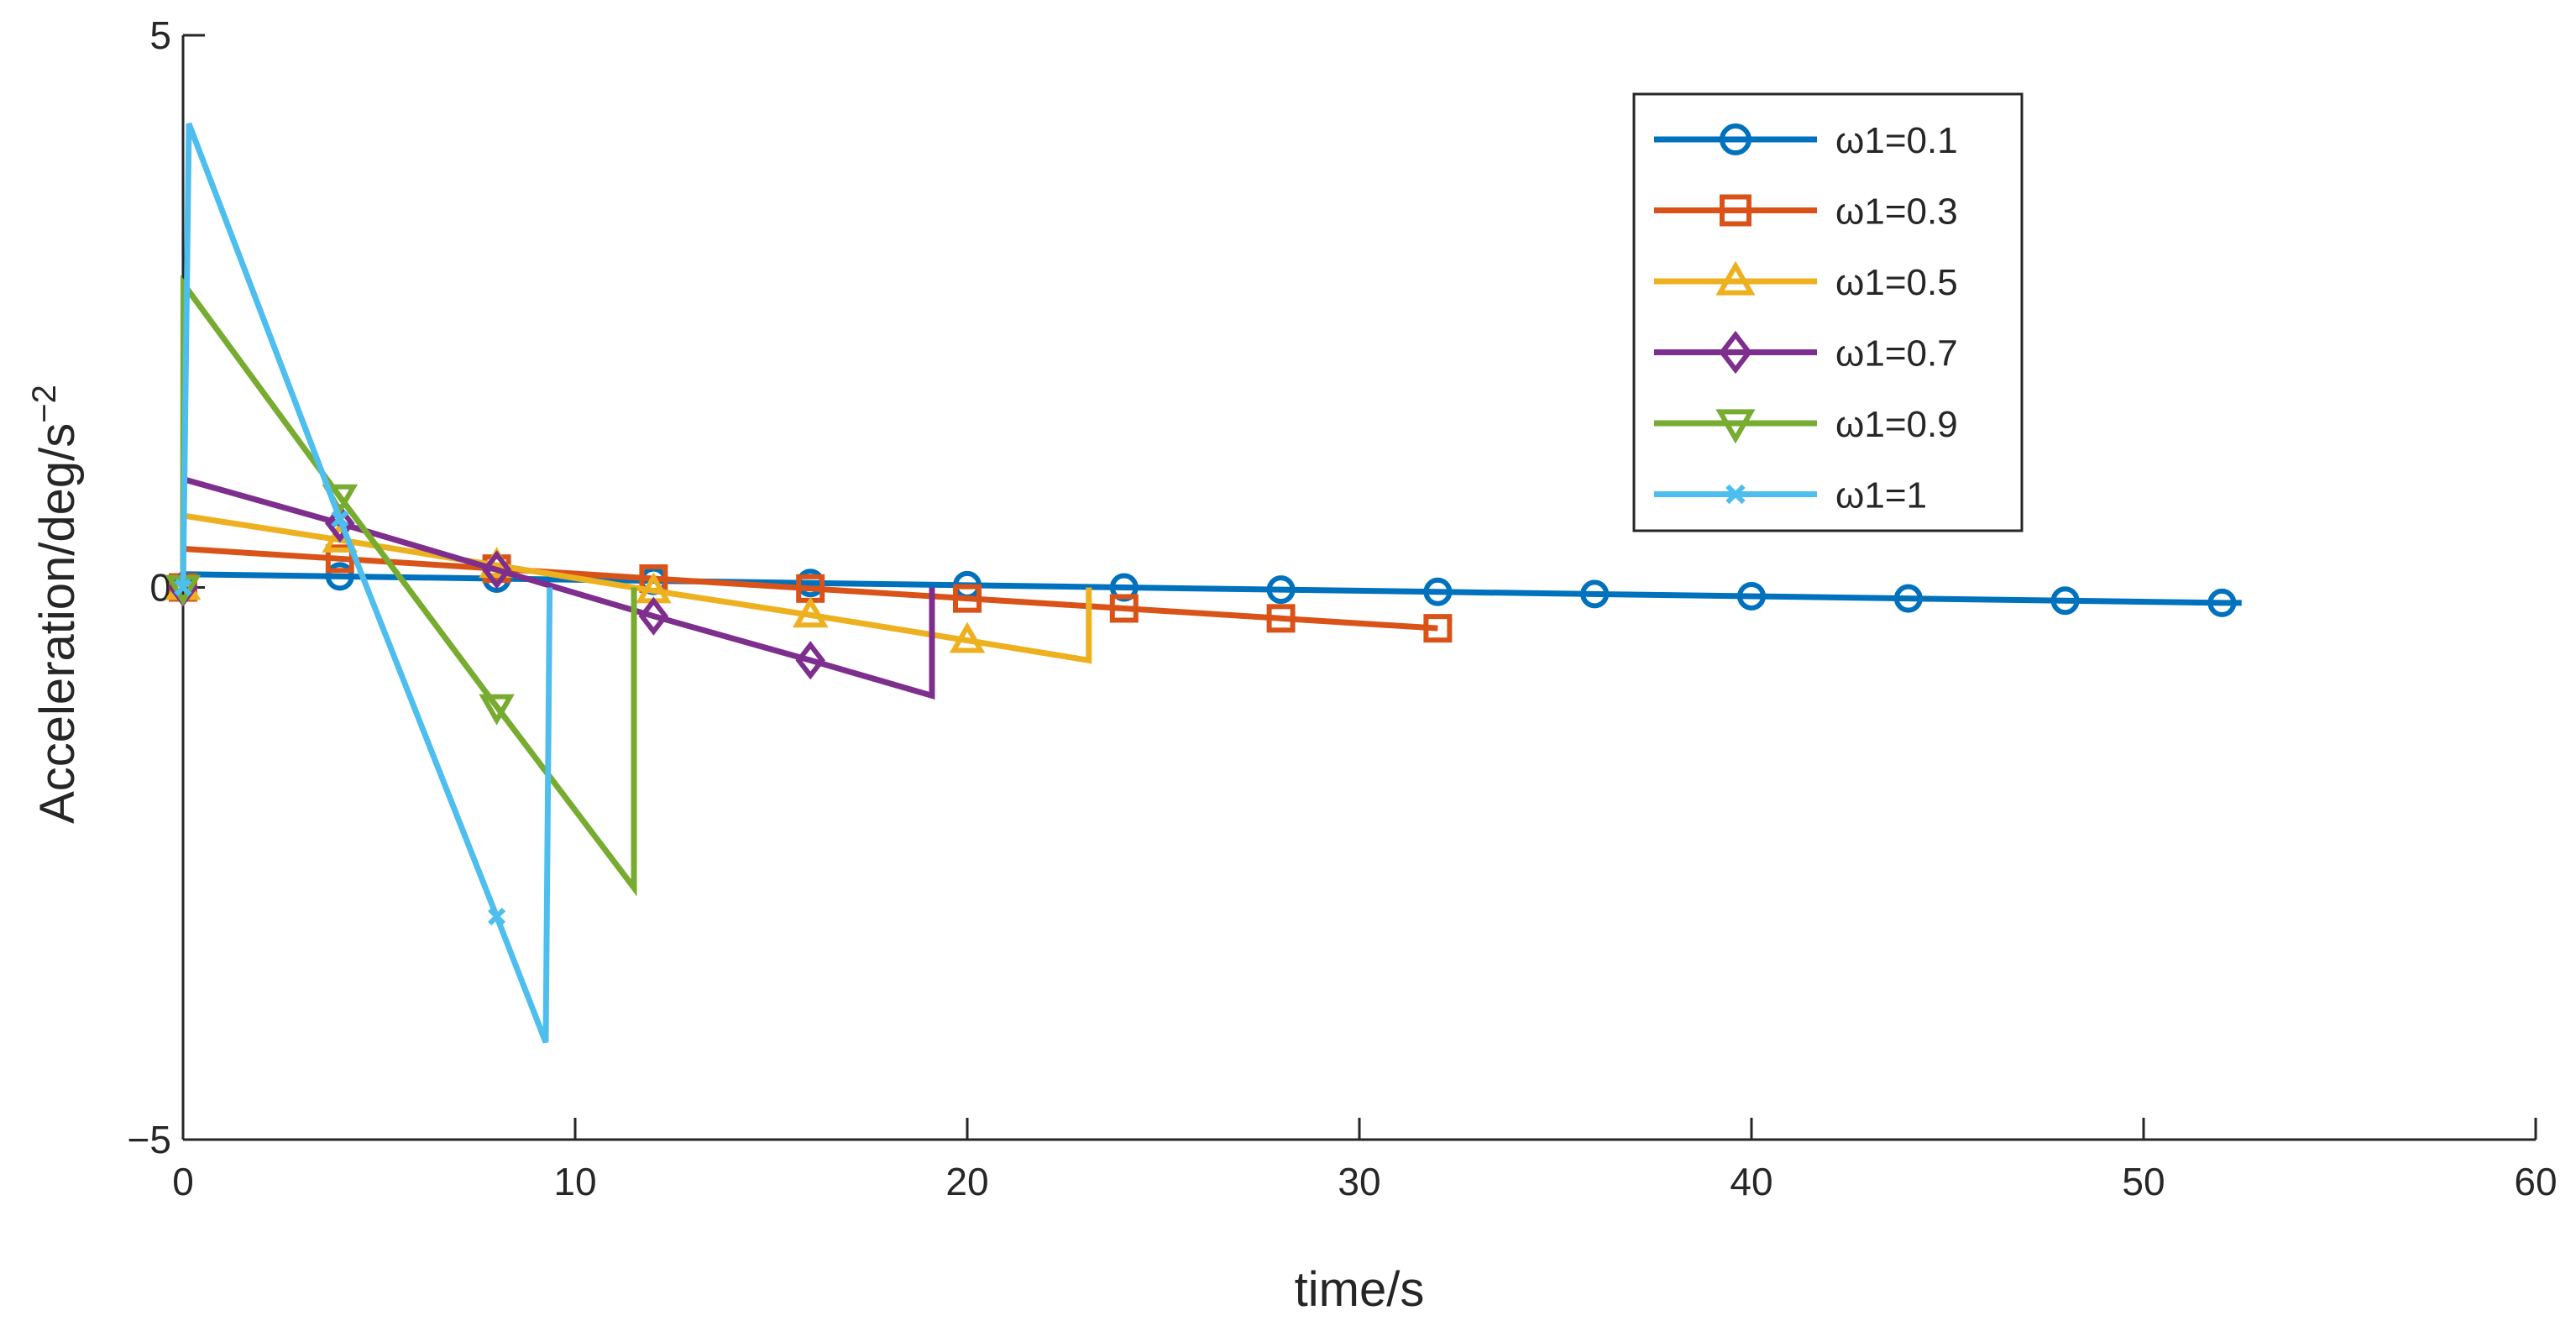 The image size is (2576, 1321). Describe the element at coordinates (1806, 281) in the screenshot. I see `legend-item: ω1=0.5` at that location.